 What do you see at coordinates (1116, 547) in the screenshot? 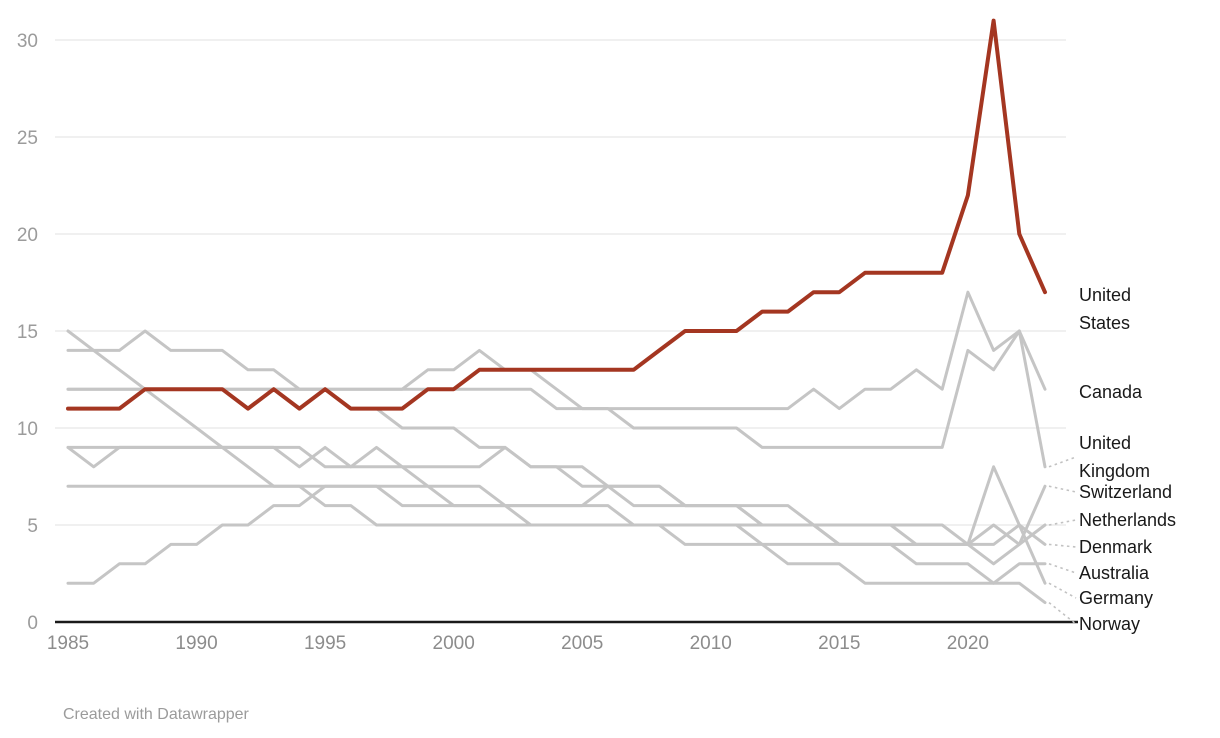
I see `series-label-denmark: Denmark` at bounding box center [1116, 547].